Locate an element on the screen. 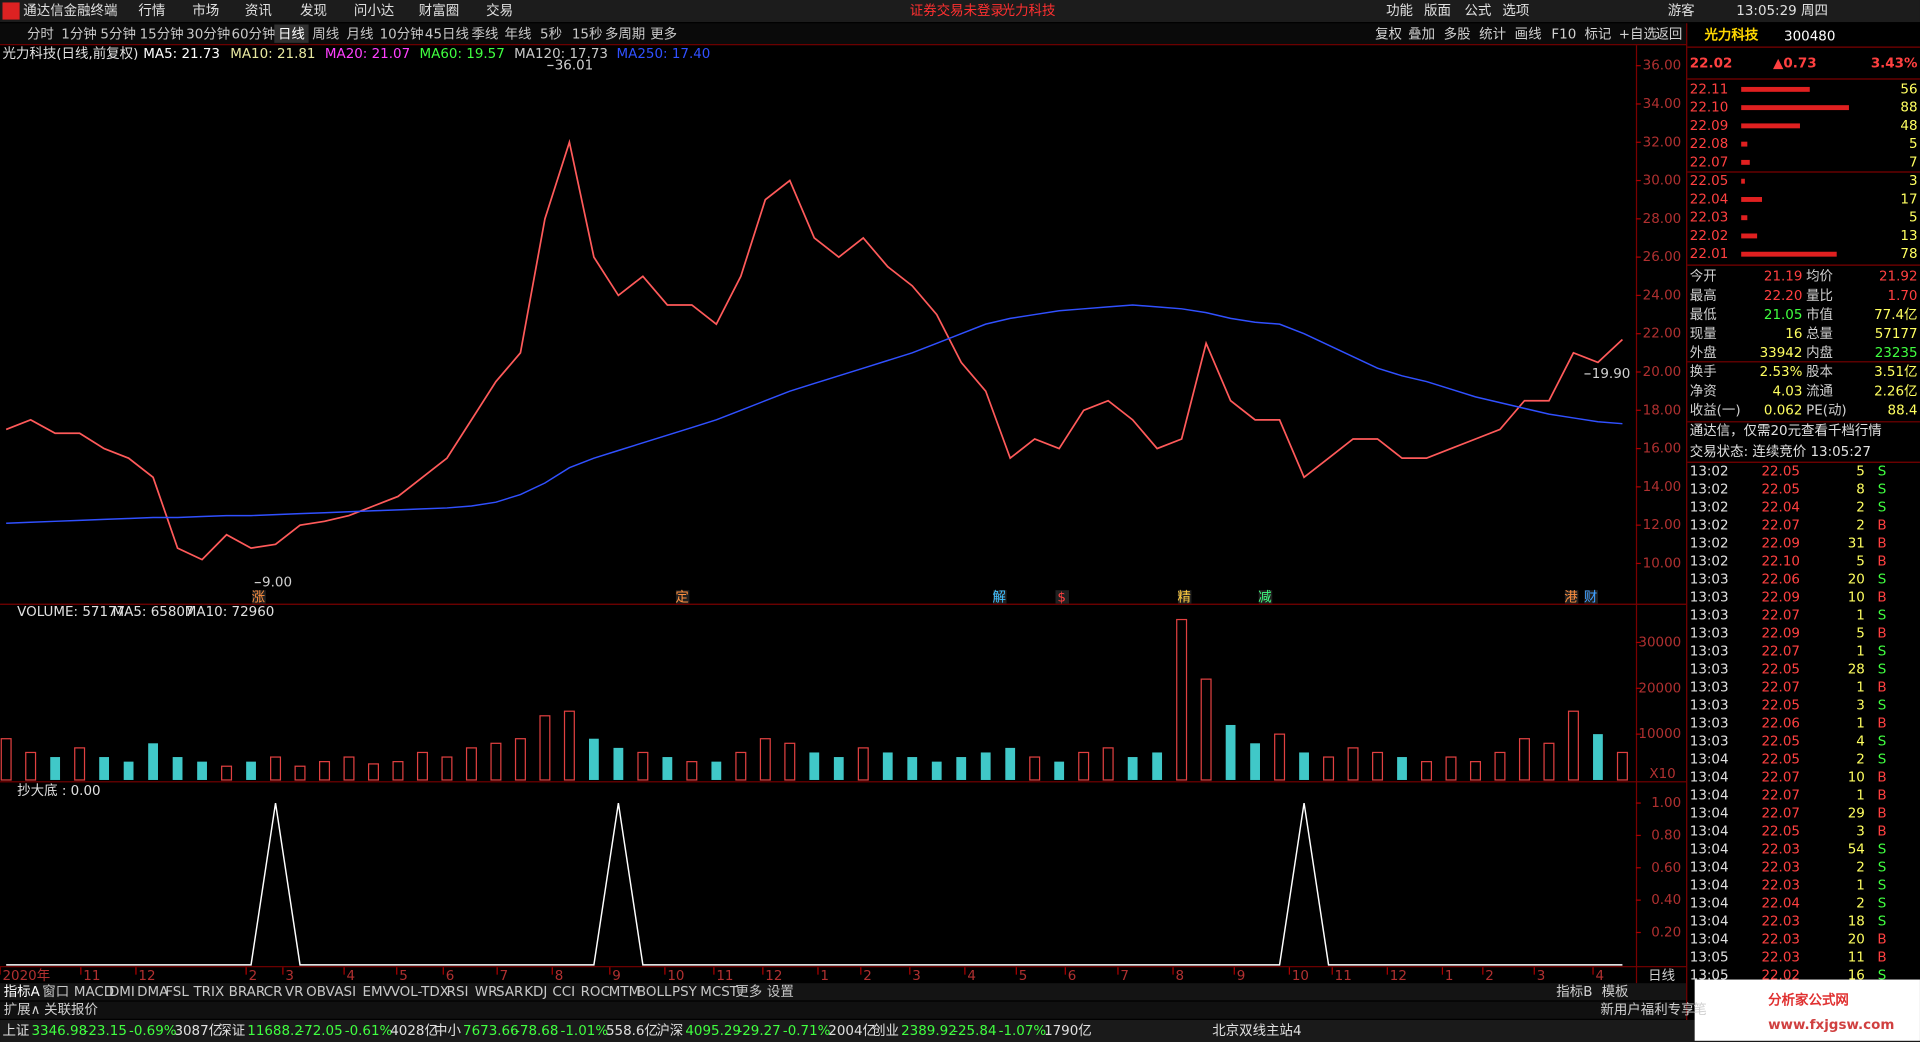 The height and width of the screenshot is (1042, 1920). menu-item: 问小达 is located at coordinates (374, 11).